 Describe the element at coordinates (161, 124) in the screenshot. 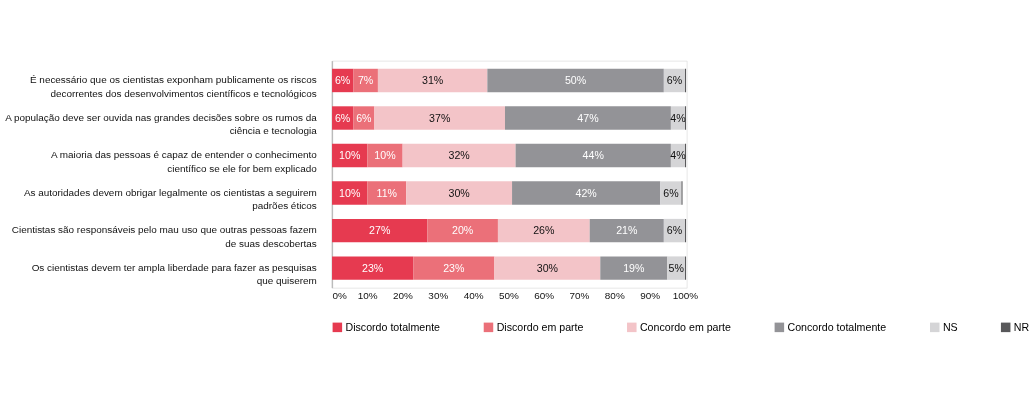

I see `y-tick-label: A população deve ser ouvida nas grandes decisões sobre os rumos da ciência e tecnologia` at that location.